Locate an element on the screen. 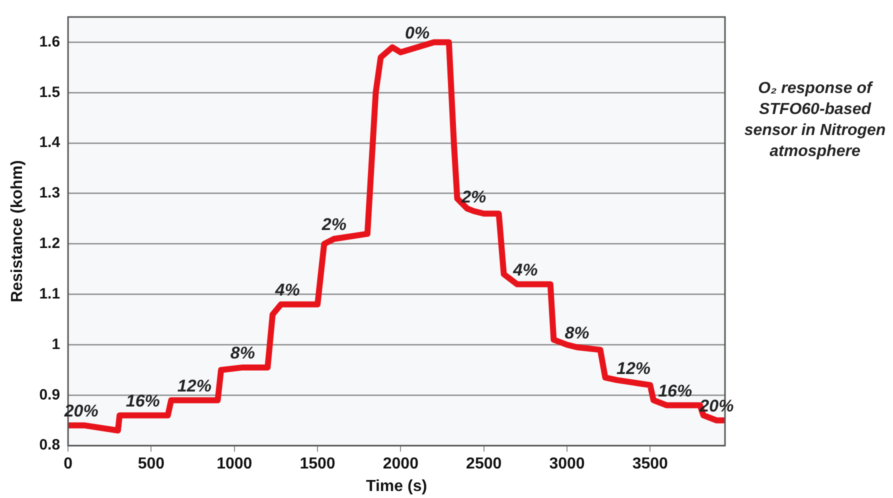 The image size is (893, 498). x-tick-label: 3000 is located at coordinates (567, 464).